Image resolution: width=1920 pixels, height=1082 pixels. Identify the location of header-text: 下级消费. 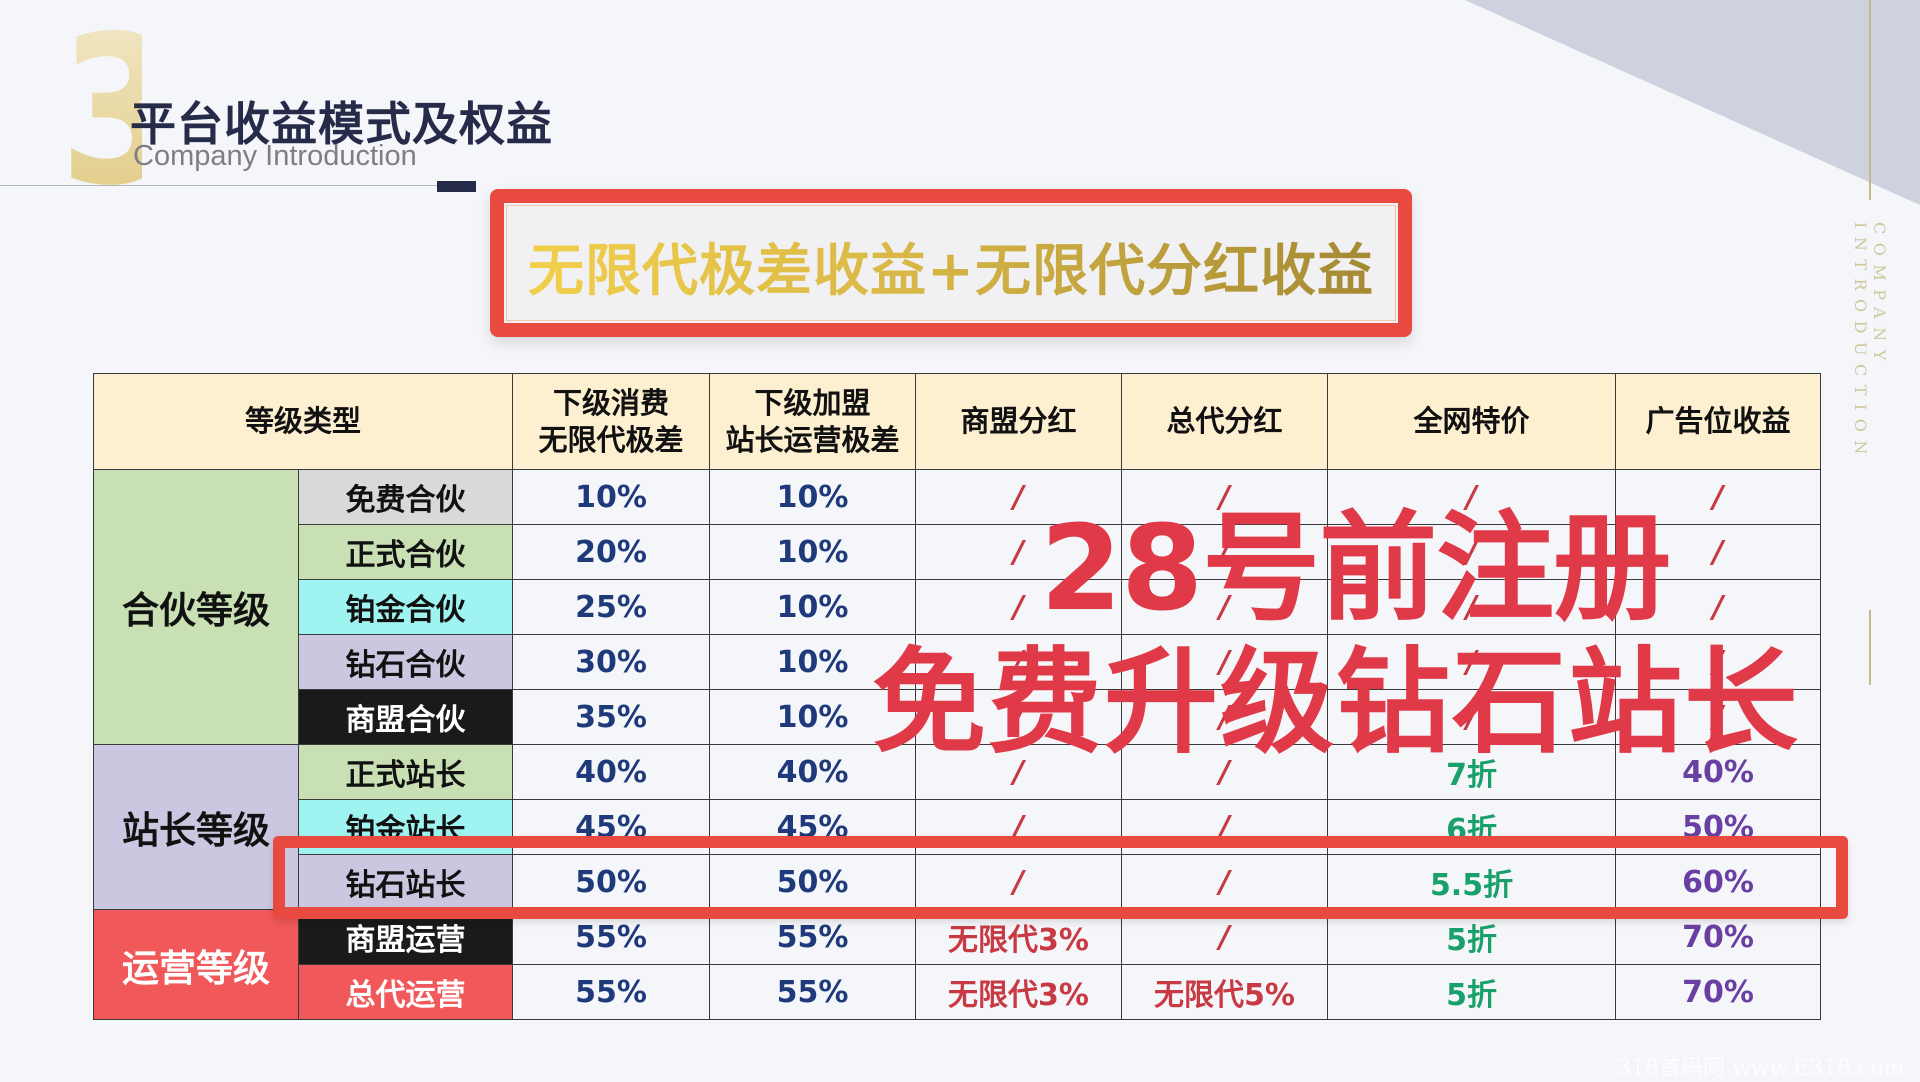
(611, 402).